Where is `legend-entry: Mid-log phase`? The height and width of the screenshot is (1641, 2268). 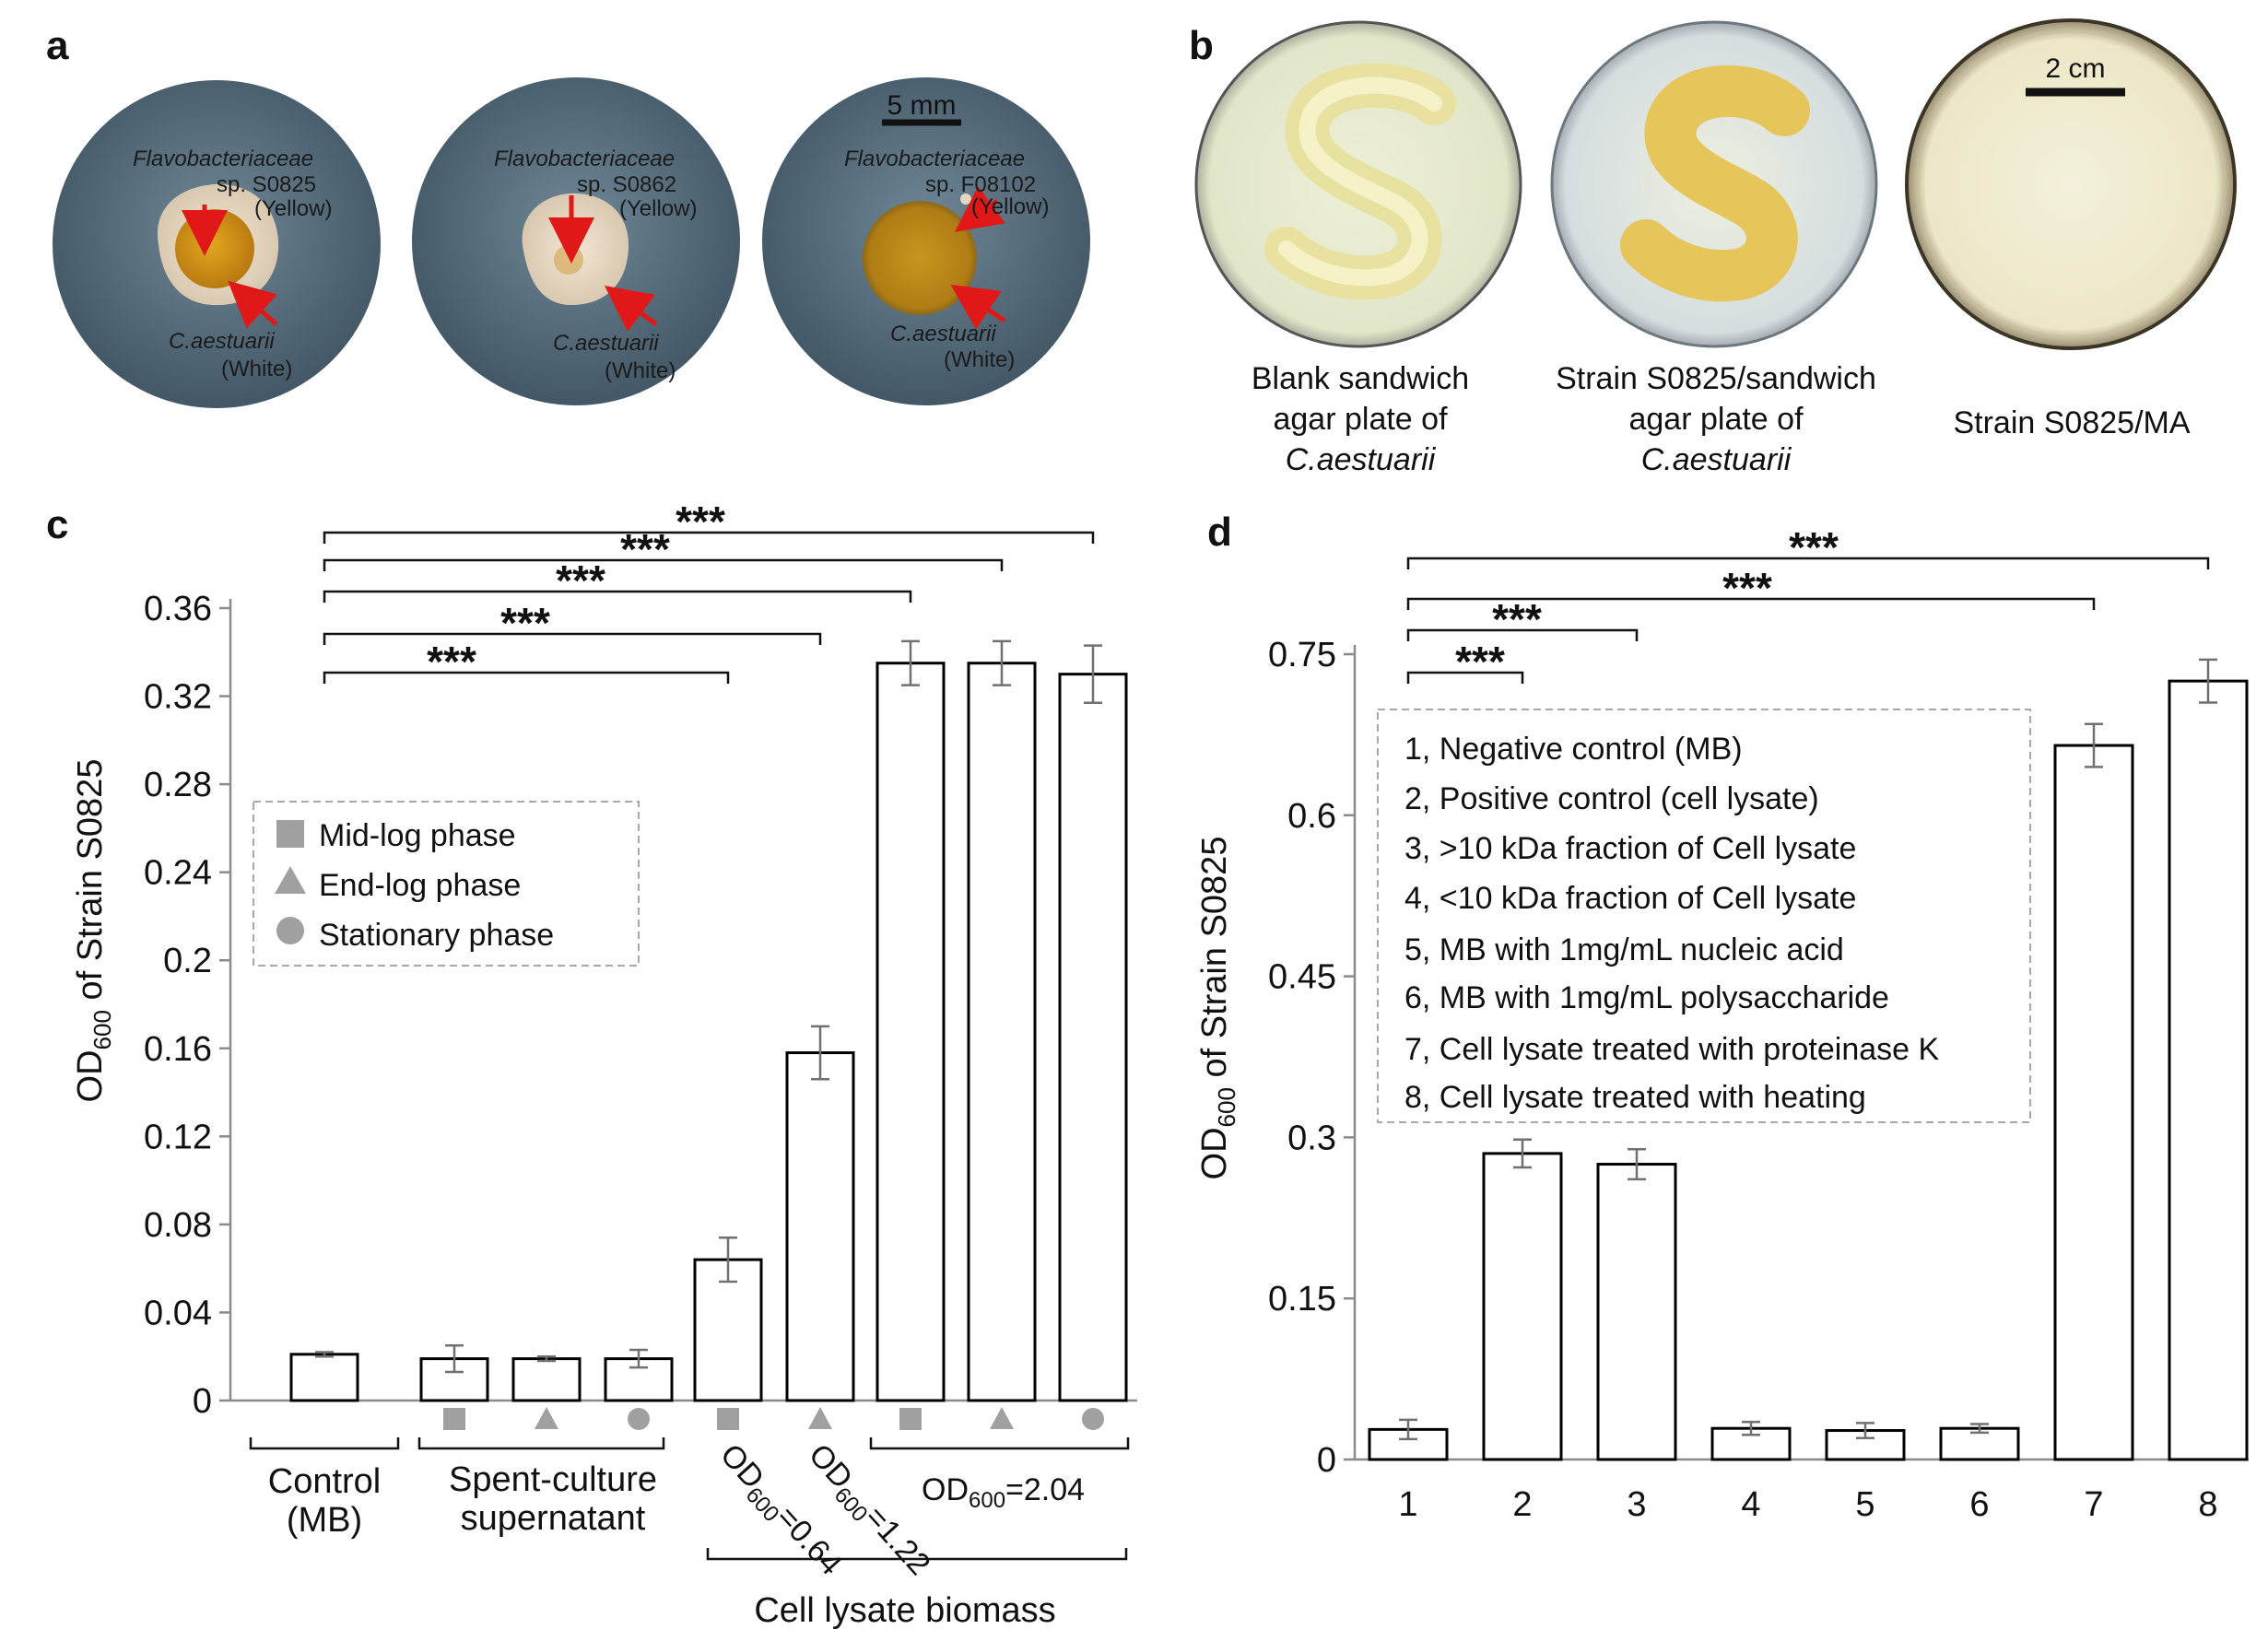 legend-entry: Mid-log phase is located at coordinates (417, 835).